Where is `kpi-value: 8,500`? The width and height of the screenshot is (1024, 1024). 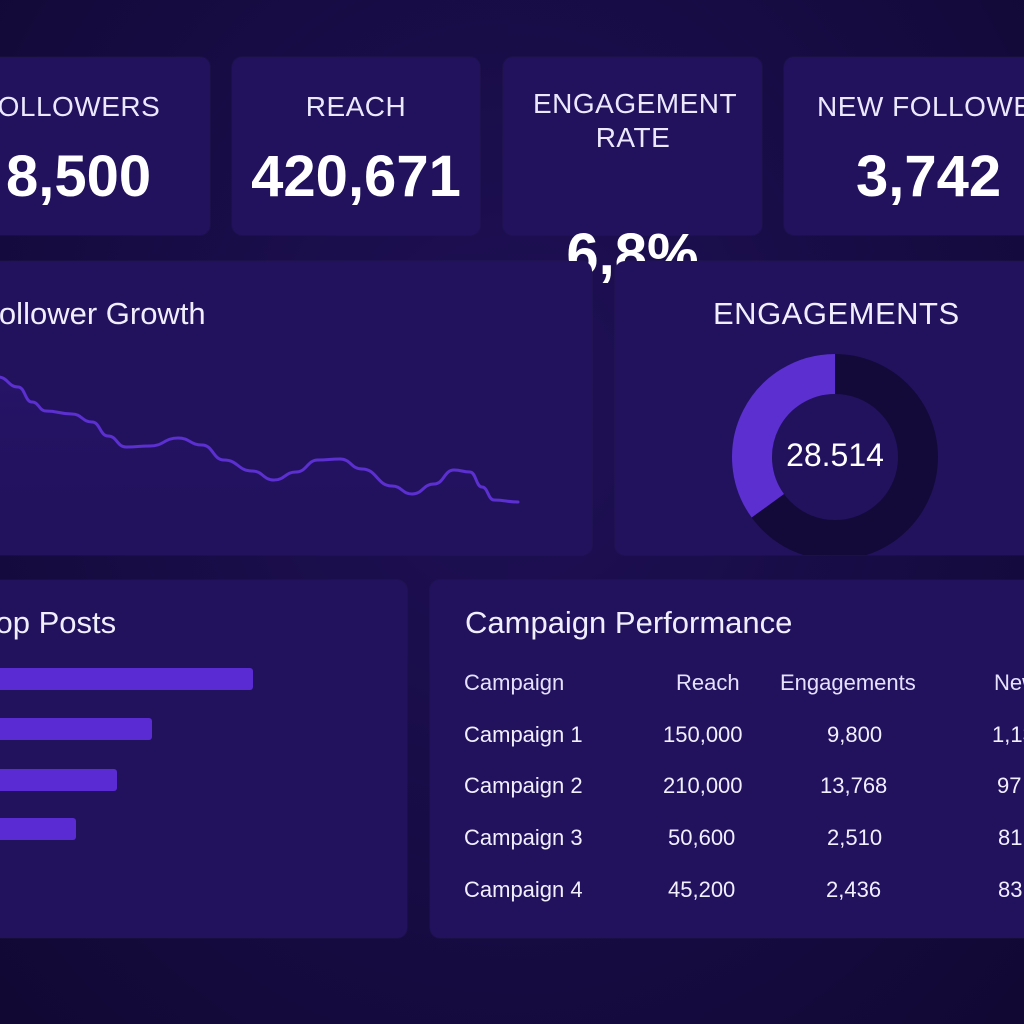 kpi-value: 8,500 is located at coordinates (79, 176).